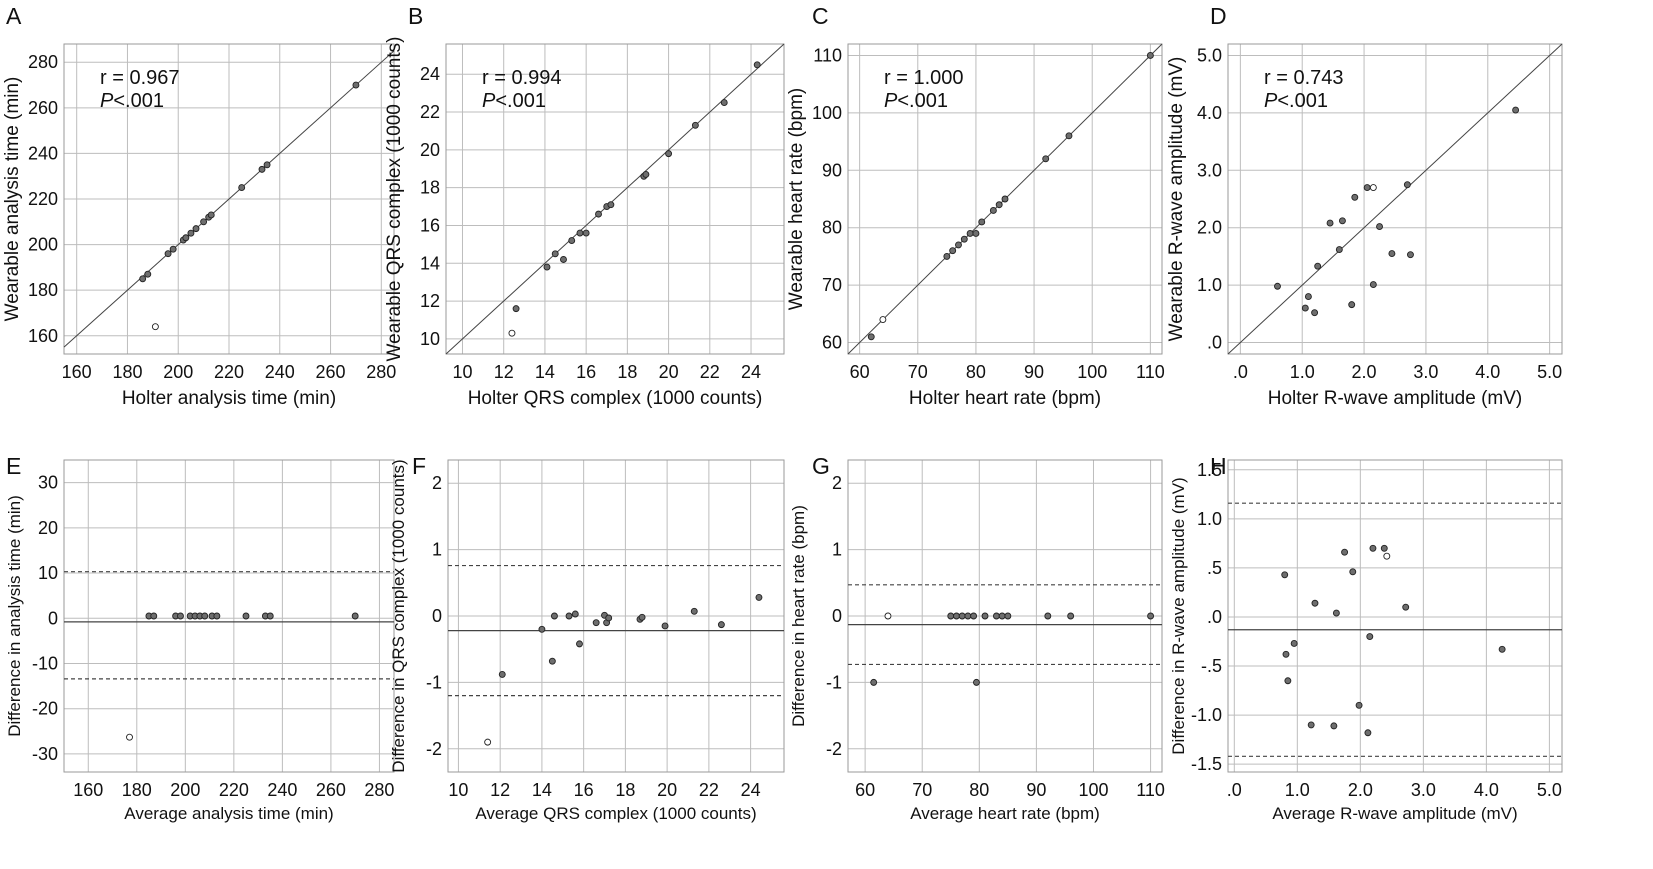 This screenshot has width=1653, height=869. Describe the element at coordinates (710, 372) in the screenshot. I see `panel-b-x-tick-label: 22` at that location.